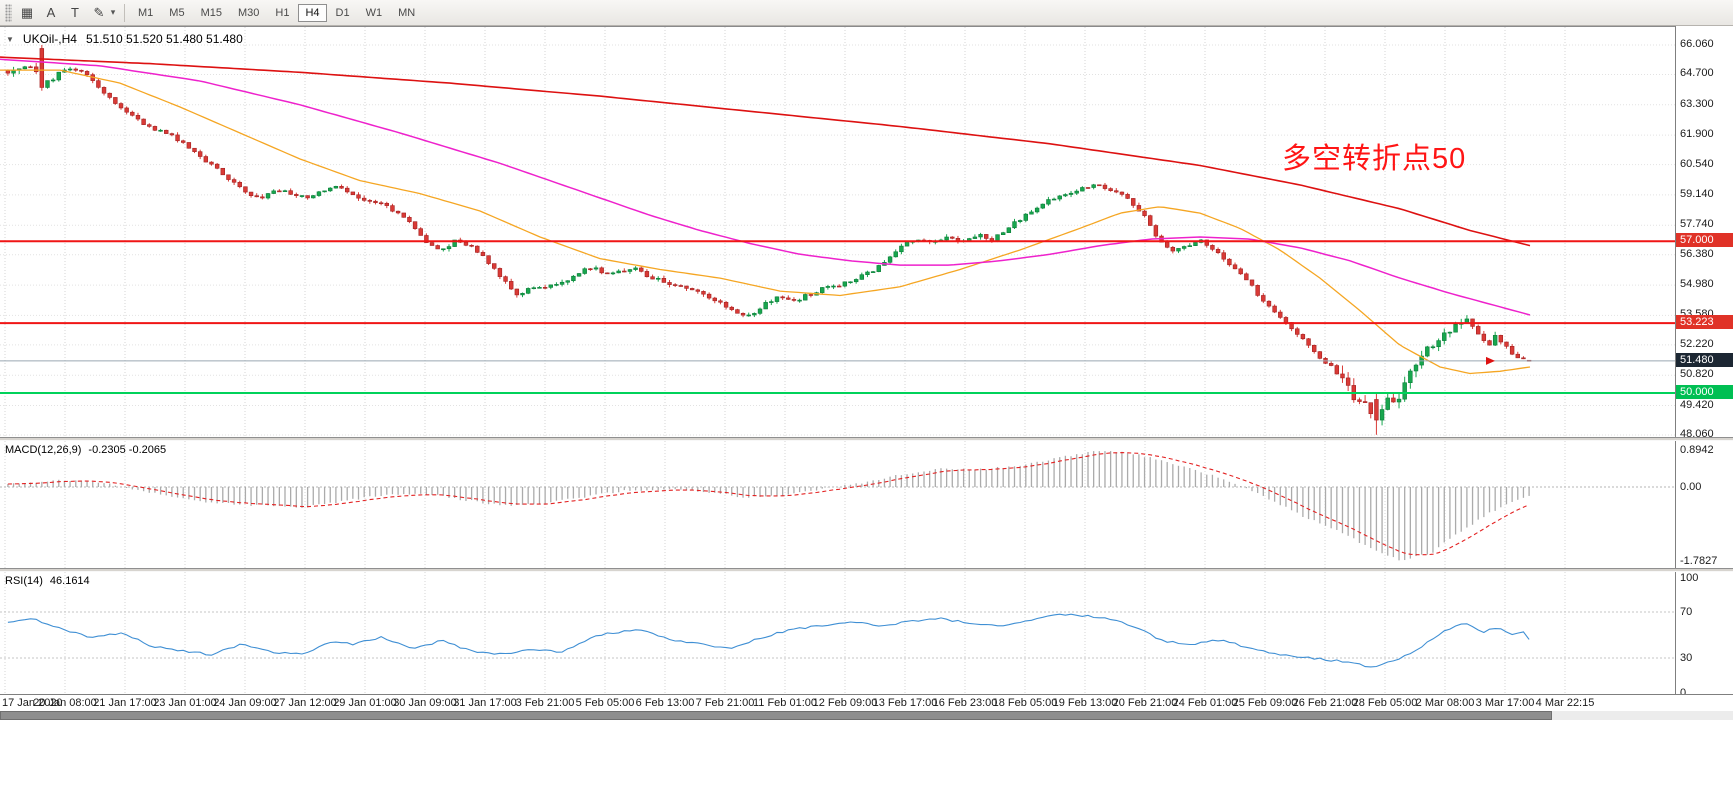 The height and width of the screenshot is (793, 1733). Describe the element at coordinates (1565, 703) in the screenshot. I see `time-axis-label: 4 Mar 22:15` at that location.